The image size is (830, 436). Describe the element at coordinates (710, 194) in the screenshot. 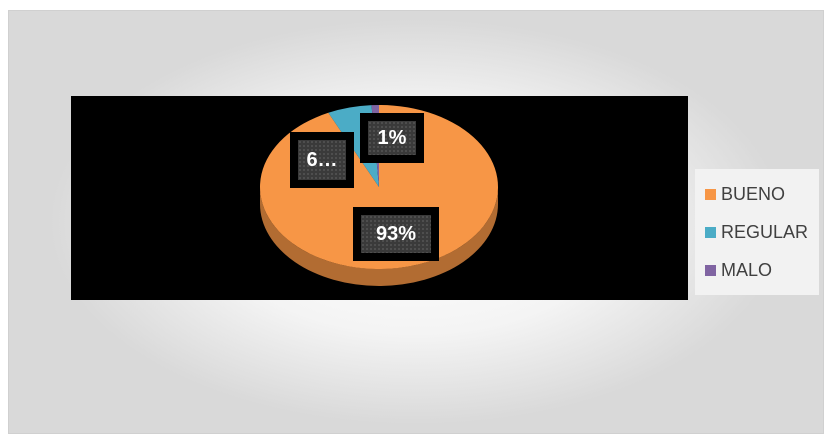

I see `legend-swatch-bueno` at that location.